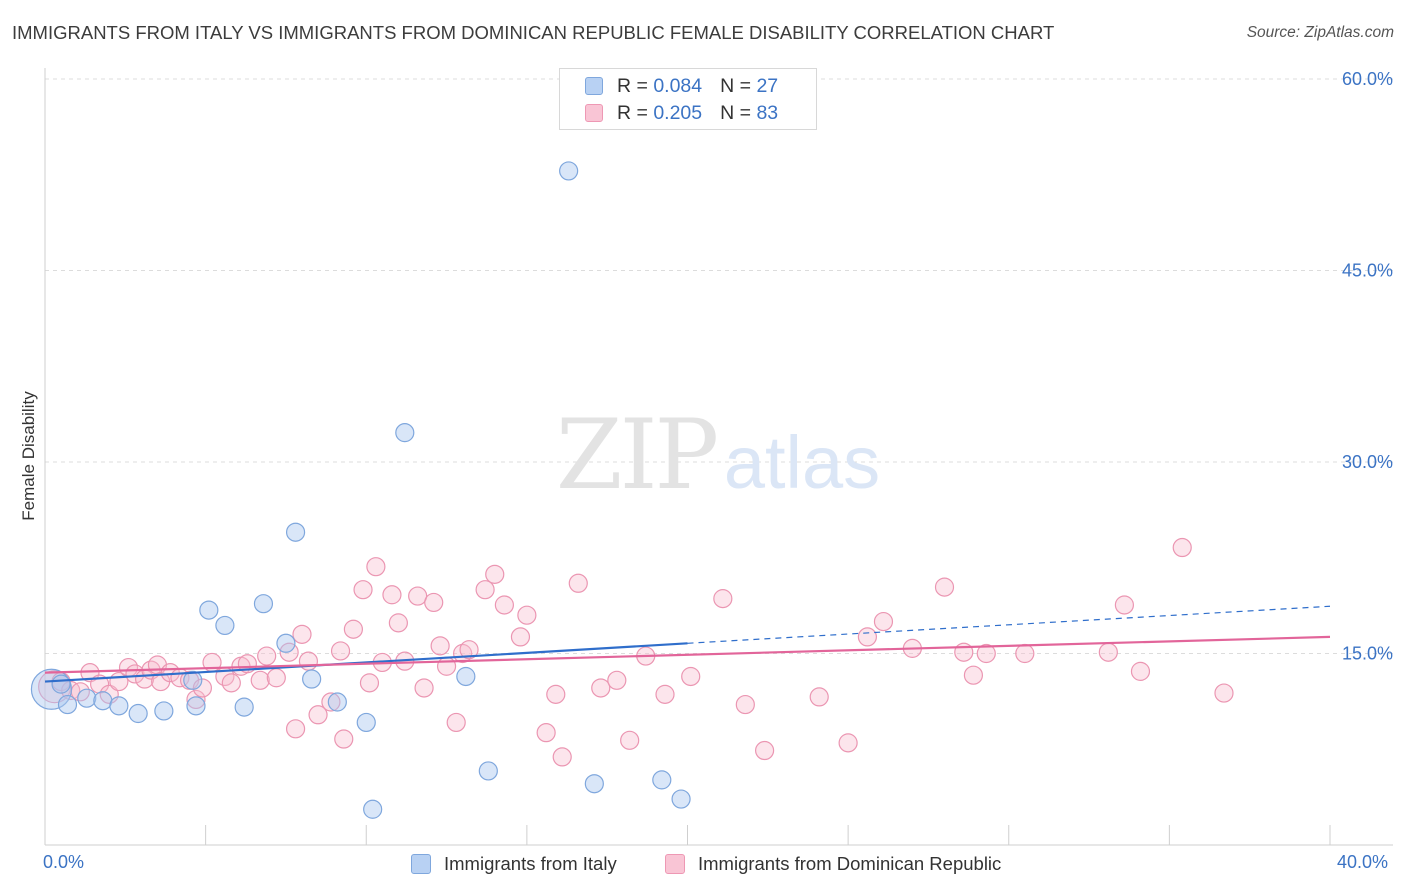  What do you see at coordinates (1367, 271) in the screenshot?
I see `y-tick-label: 45.0%` at bounding box center [1367, 271].